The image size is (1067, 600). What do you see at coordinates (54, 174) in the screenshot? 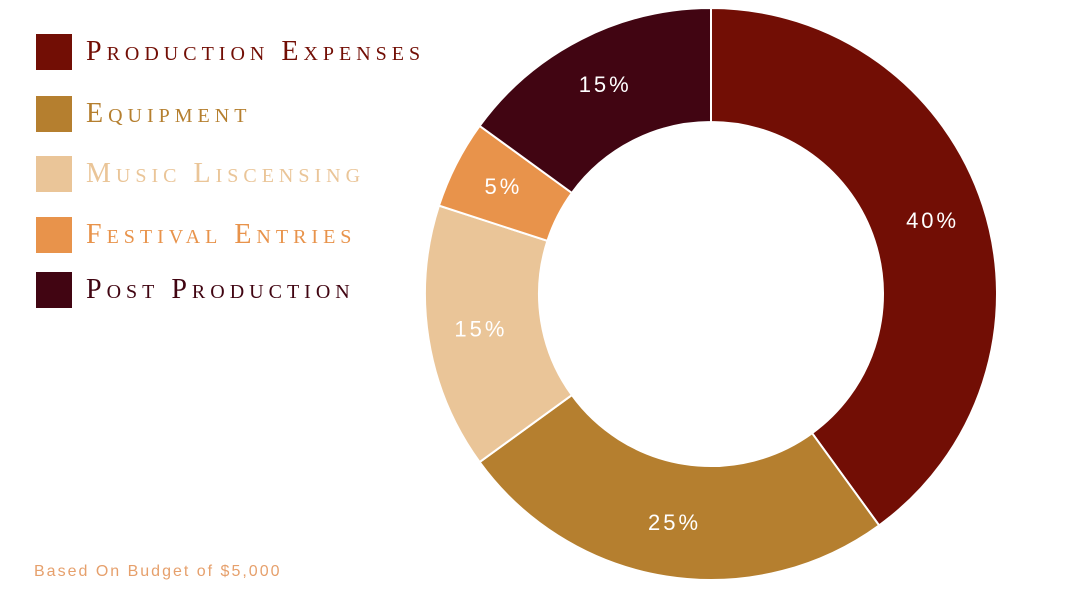
I see `legend-swatch-music-liscensing` at bounding box center [54, 174].